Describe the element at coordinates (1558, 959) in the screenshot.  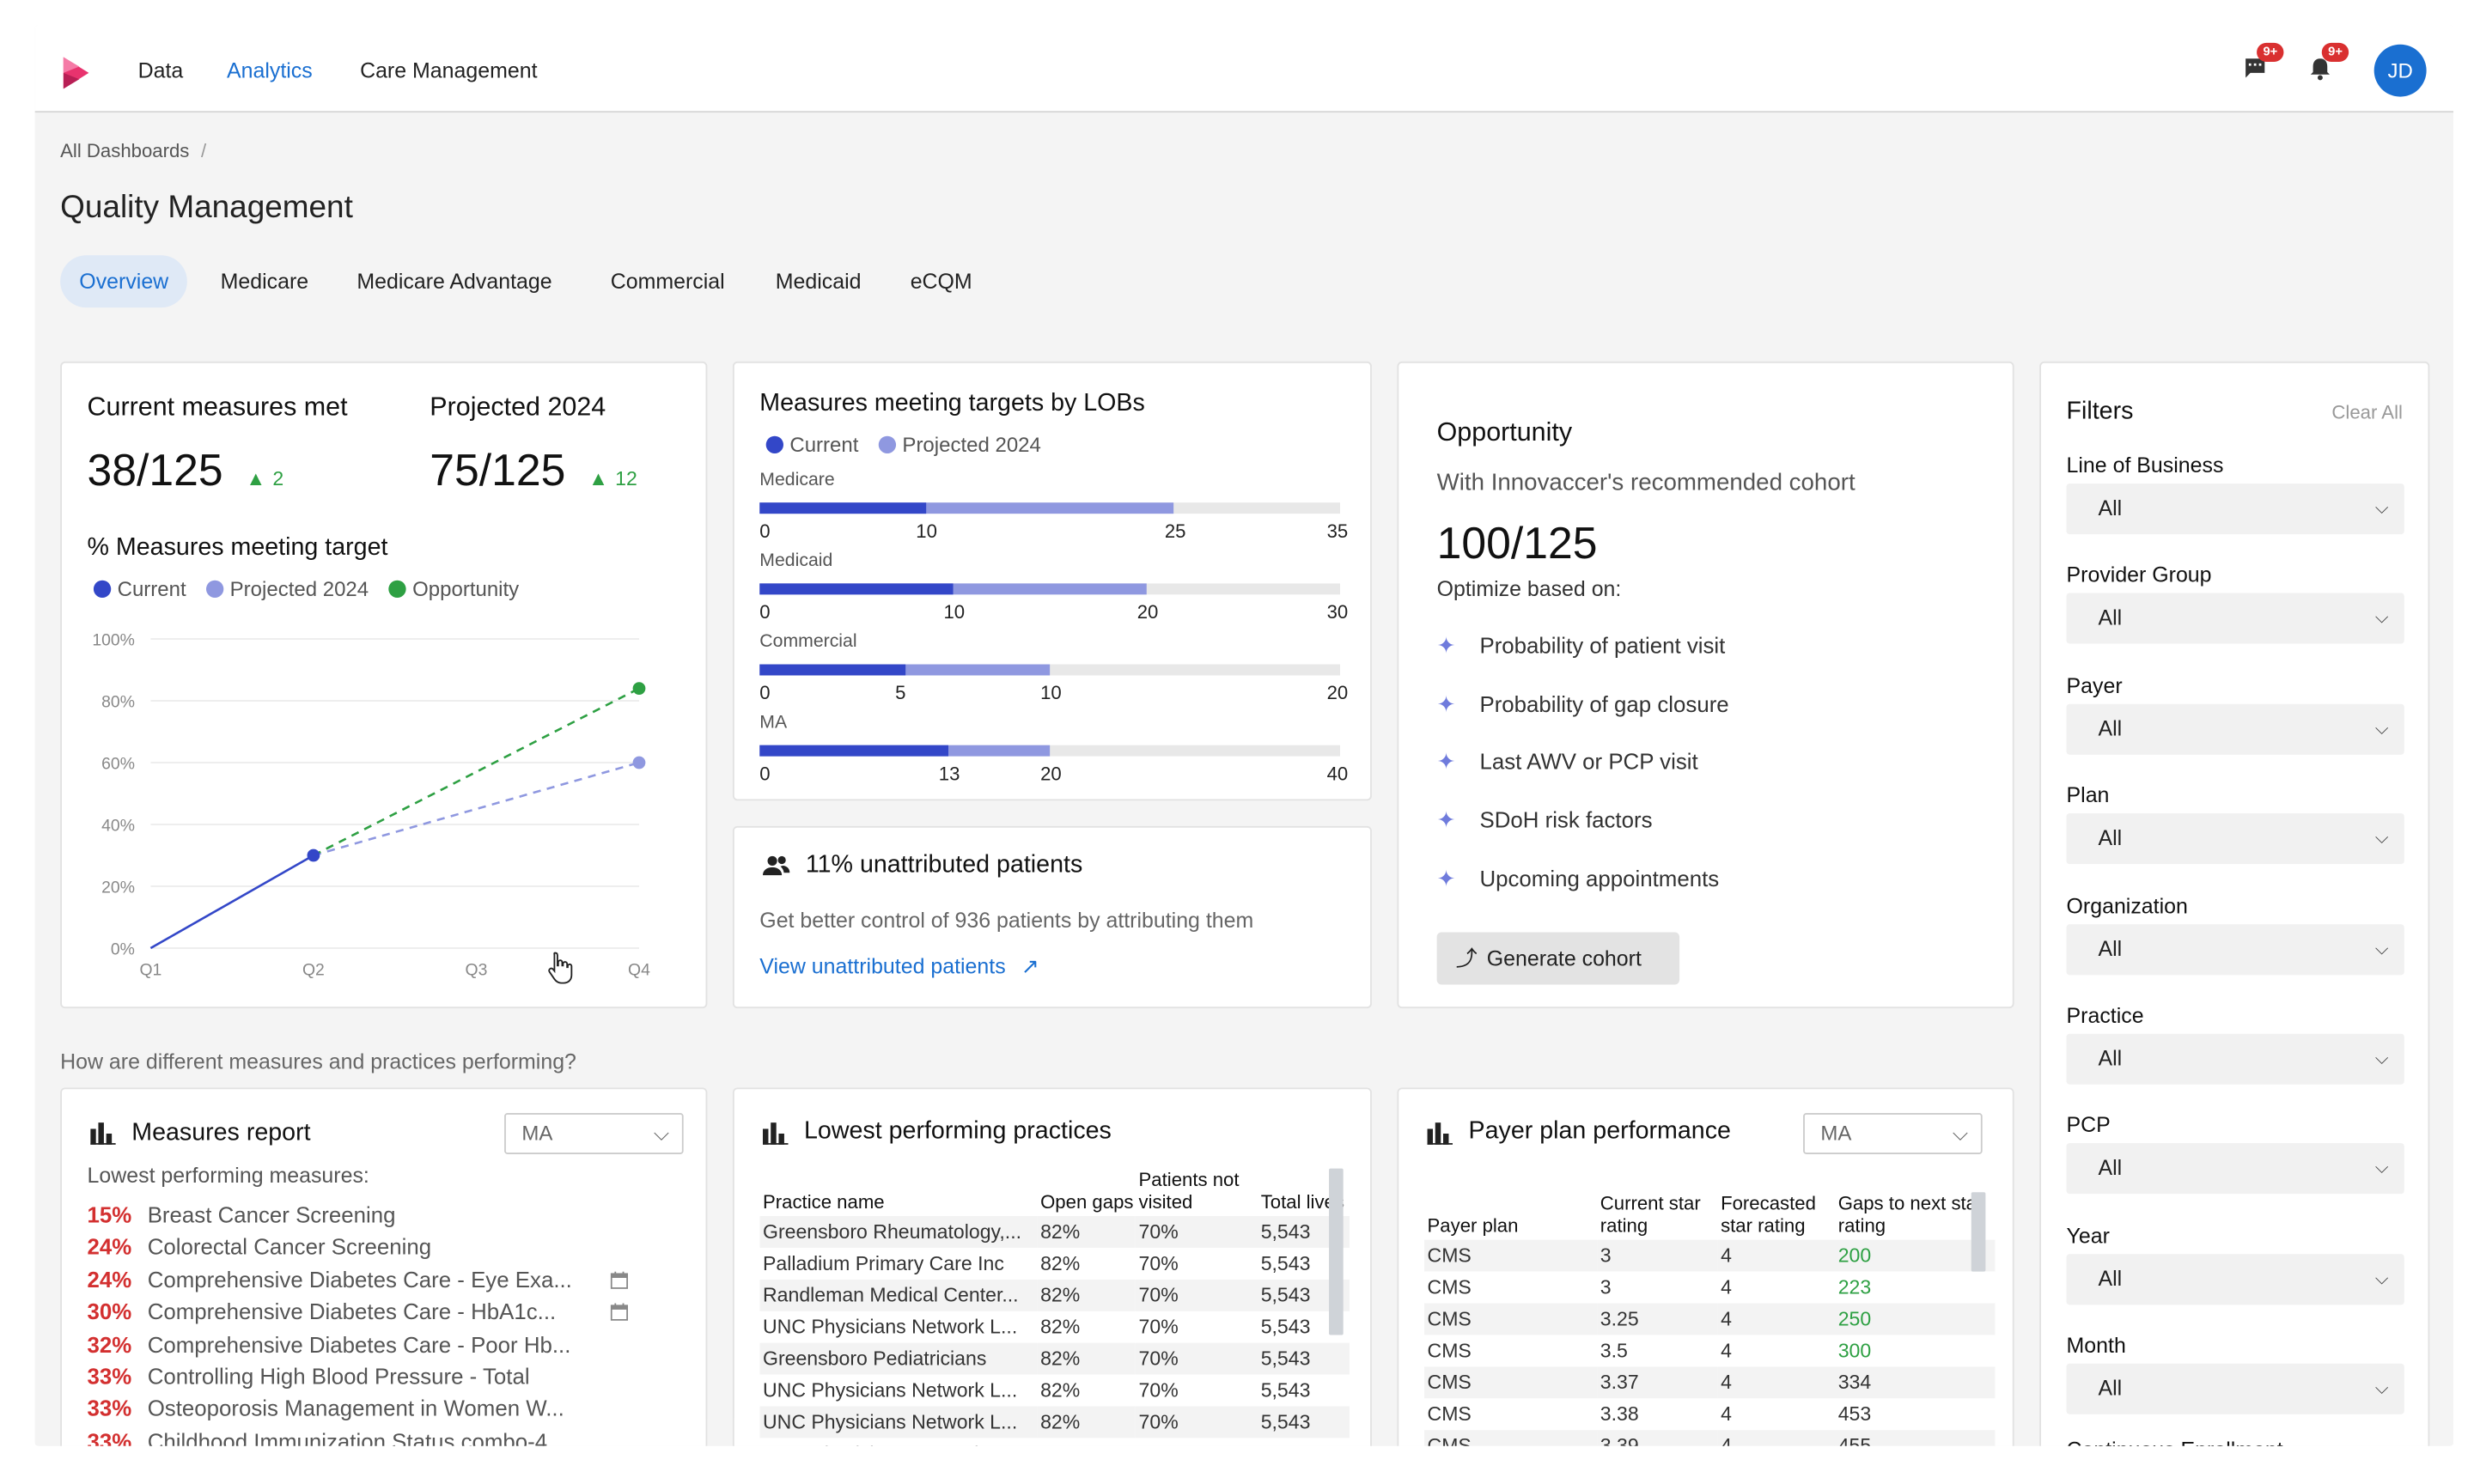
I see `generate-cohort-button: ⤴ Generate cohort` at that location.